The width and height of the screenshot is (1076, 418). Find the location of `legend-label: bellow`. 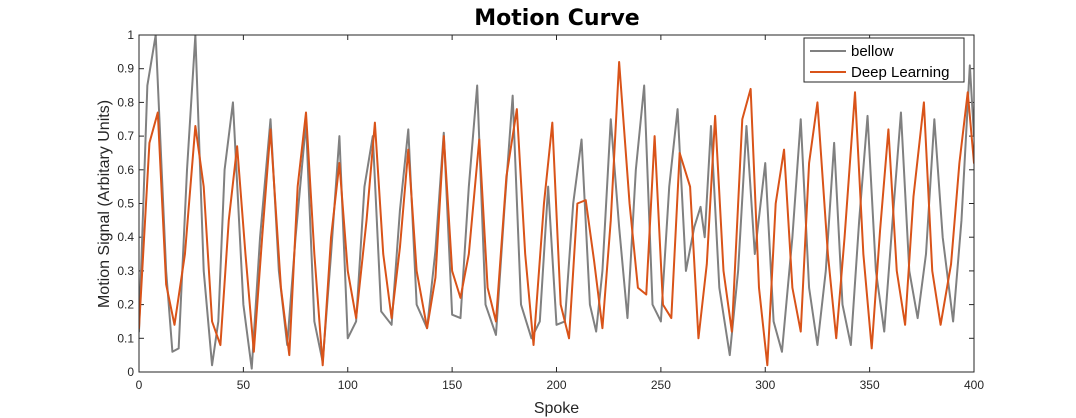

legend-label: bellow is located at coordinates (872, 51).